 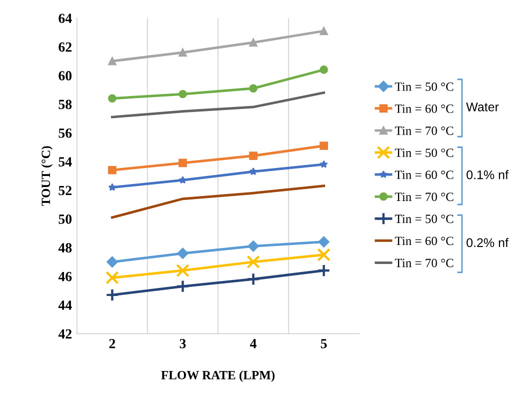 I want to click on y-tick-label: 56, so click(x=65, y=133).